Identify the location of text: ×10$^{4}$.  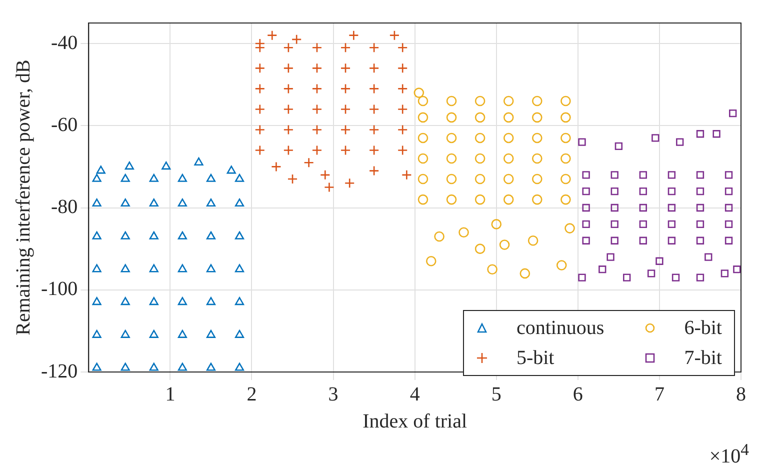
(729, 454).